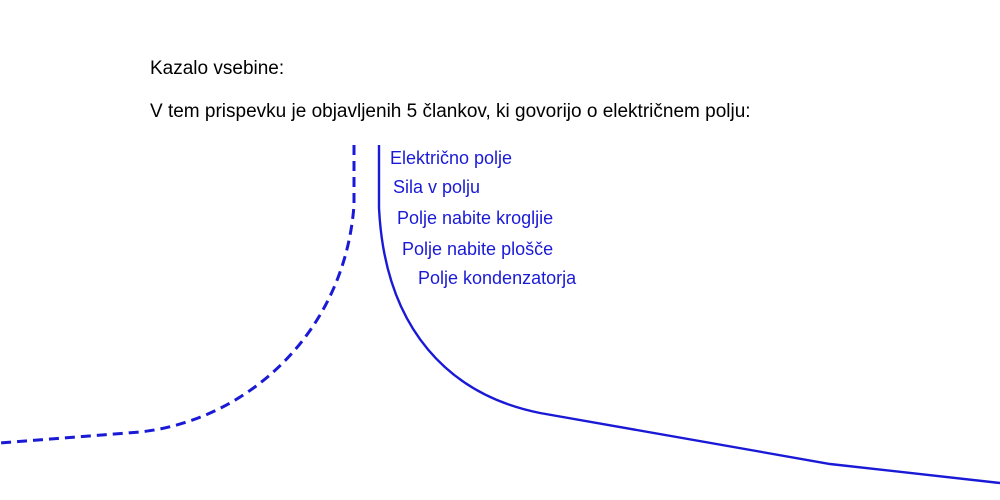  Describe the element at coordinates (217, 68) in the screenshot. I see `toc-heading: Kazalo vsebine:` at that location.